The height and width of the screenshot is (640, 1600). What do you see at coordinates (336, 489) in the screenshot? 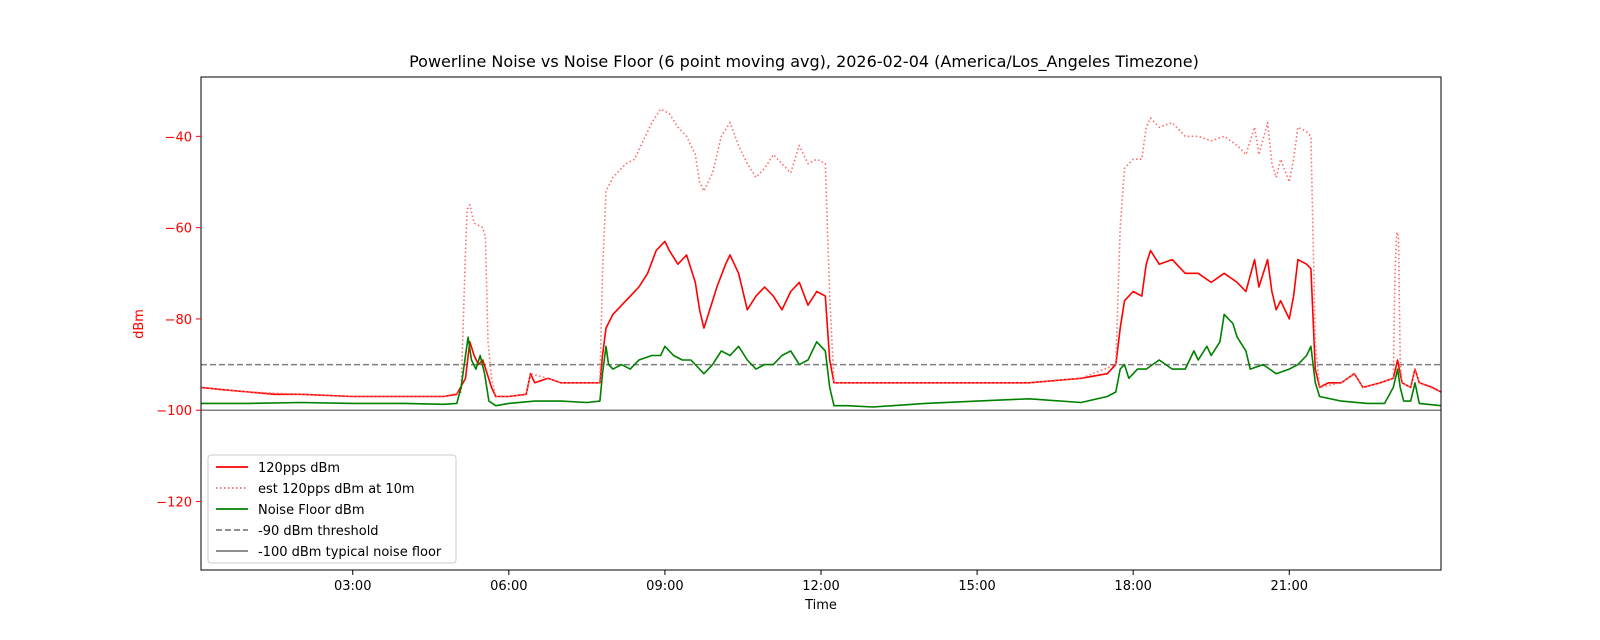
I see `legend-label: est 120pps dBm at 10m` at bounding box center [336, 489].